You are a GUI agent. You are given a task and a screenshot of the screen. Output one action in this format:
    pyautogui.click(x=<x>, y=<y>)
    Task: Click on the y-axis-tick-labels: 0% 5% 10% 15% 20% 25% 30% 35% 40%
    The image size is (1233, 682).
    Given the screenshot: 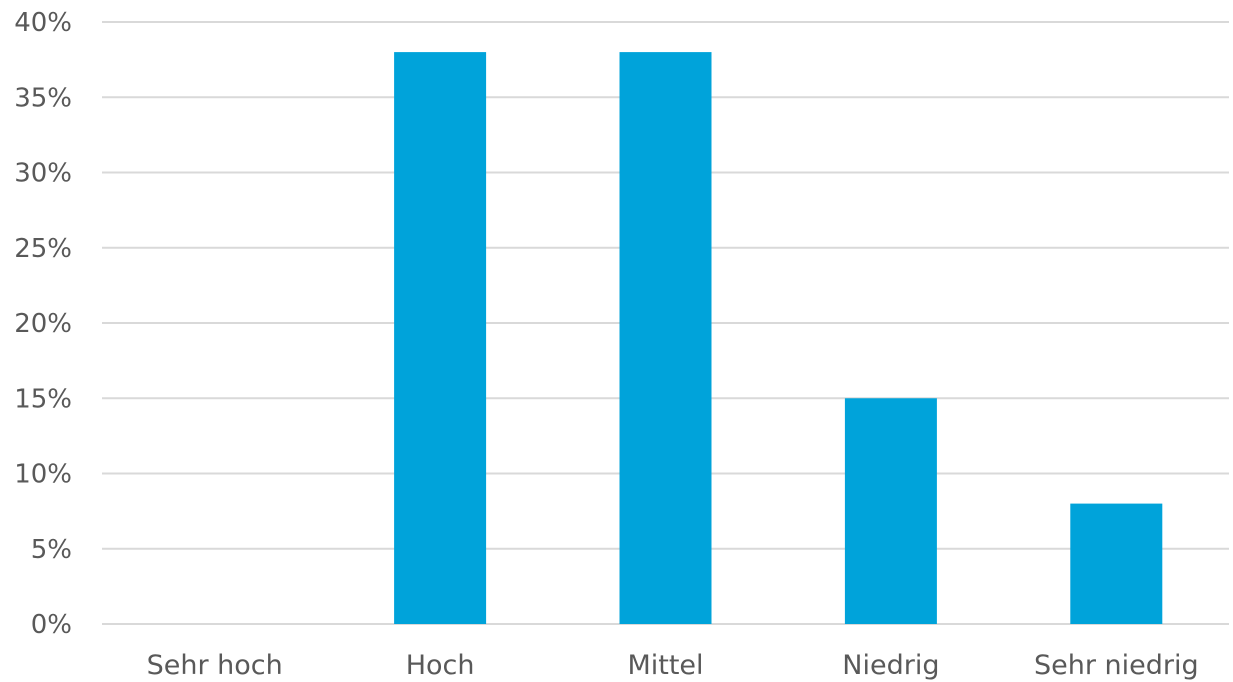 What is the action you would take?
    pyautogui.click(x=43, y=324)
    